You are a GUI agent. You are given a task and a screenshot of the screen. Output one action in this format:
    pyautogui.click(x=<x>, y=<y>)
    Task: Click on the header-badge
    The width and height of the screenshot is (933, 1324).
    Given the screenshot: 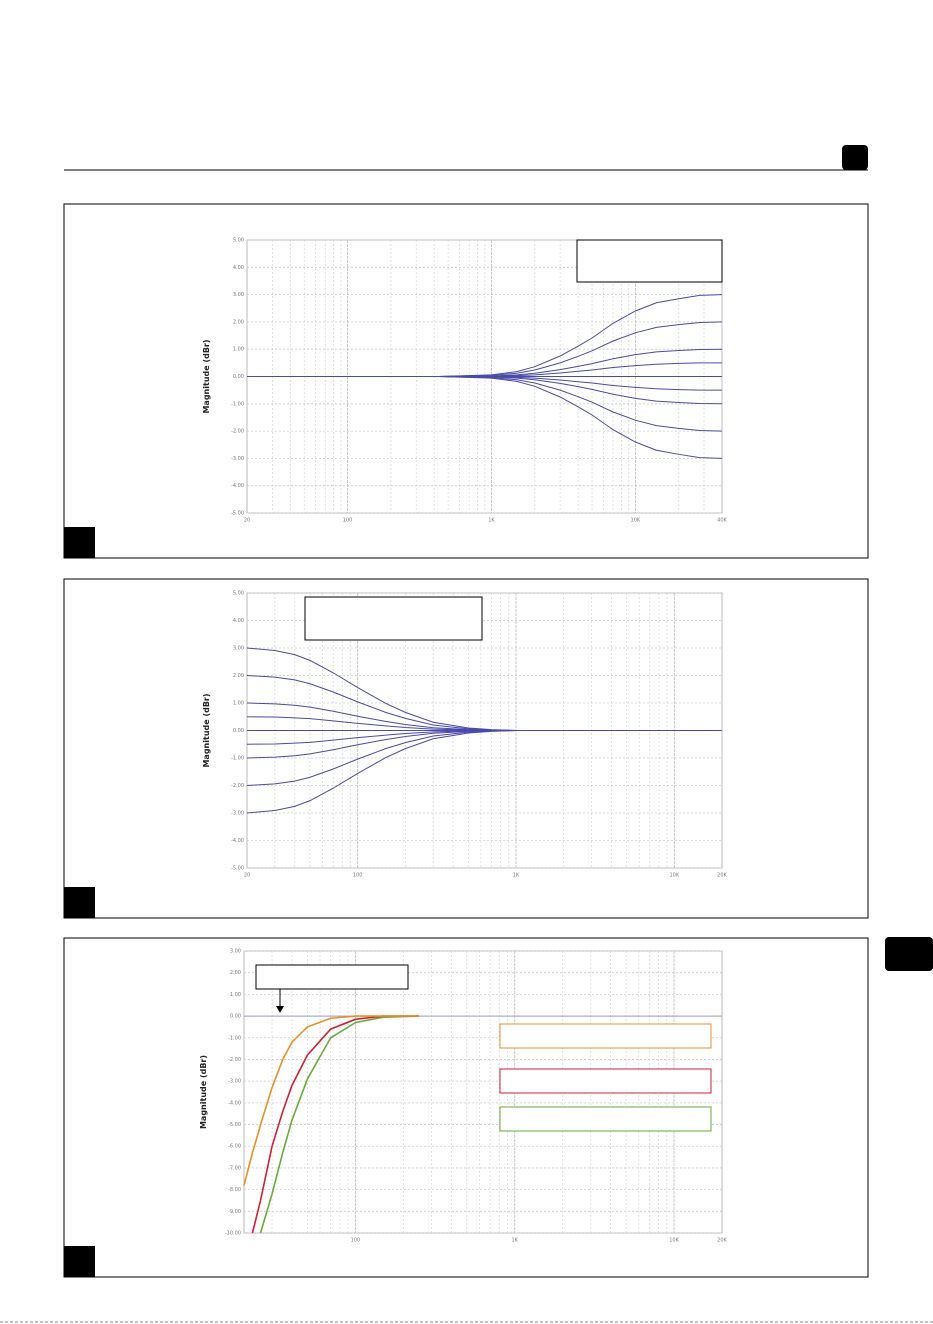 What is the action you would take?
    pyautogui.click(x=855, y=157)
    